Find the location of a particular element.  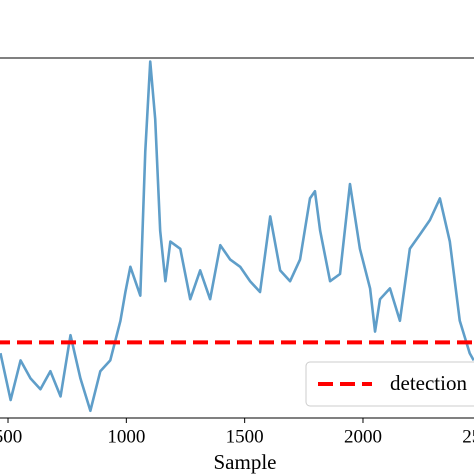

legend-label: detection is located at coordinates (428, 383).